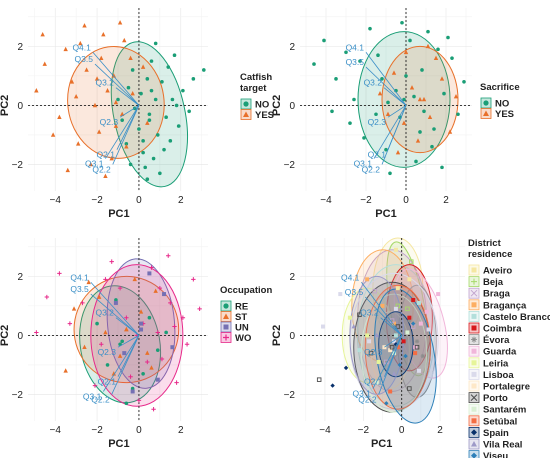 This screenshot has width=550, height=458. I want to click on group-mean-yes, so click(420, 99).